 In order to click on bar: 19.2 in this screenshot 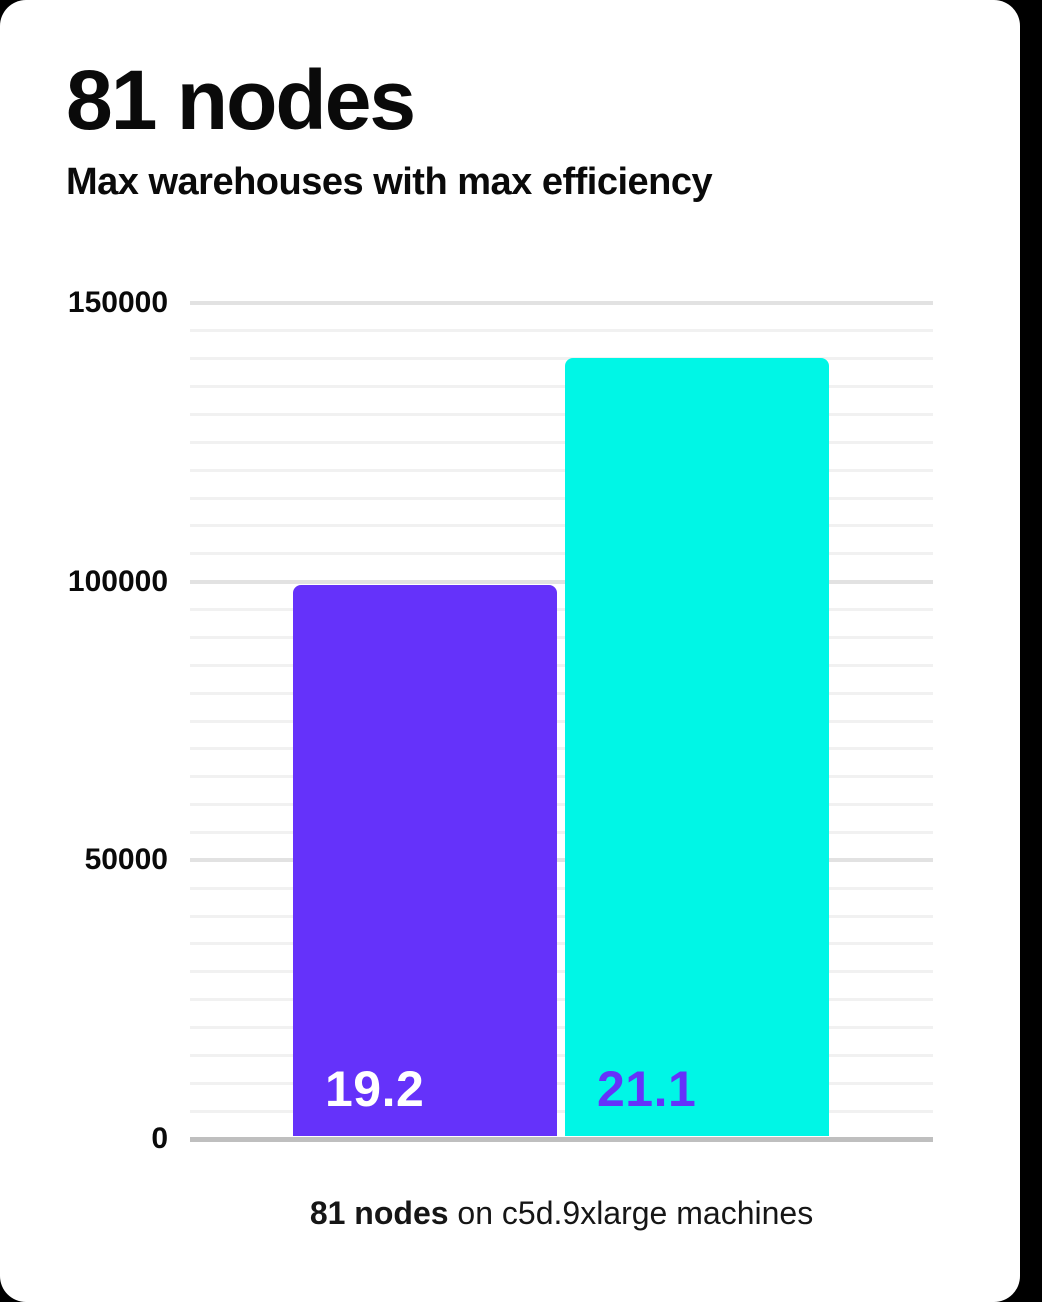, I will do `click(425, 860)`.